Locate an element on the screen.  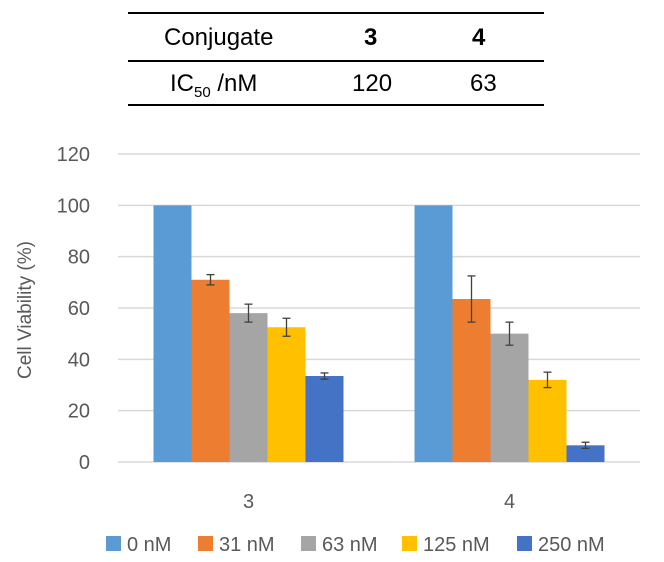
legend-label: 125 nM is located at coordinates (456, 545).